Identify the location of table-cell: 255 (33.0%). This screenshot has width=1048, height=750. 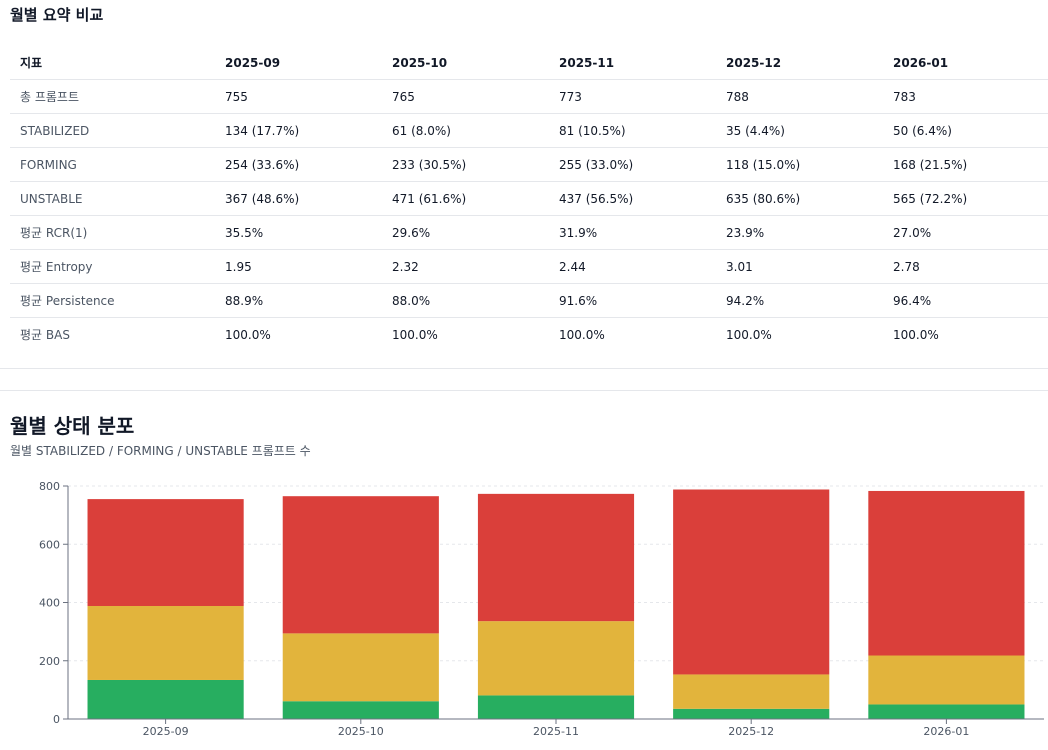
(632, 164).